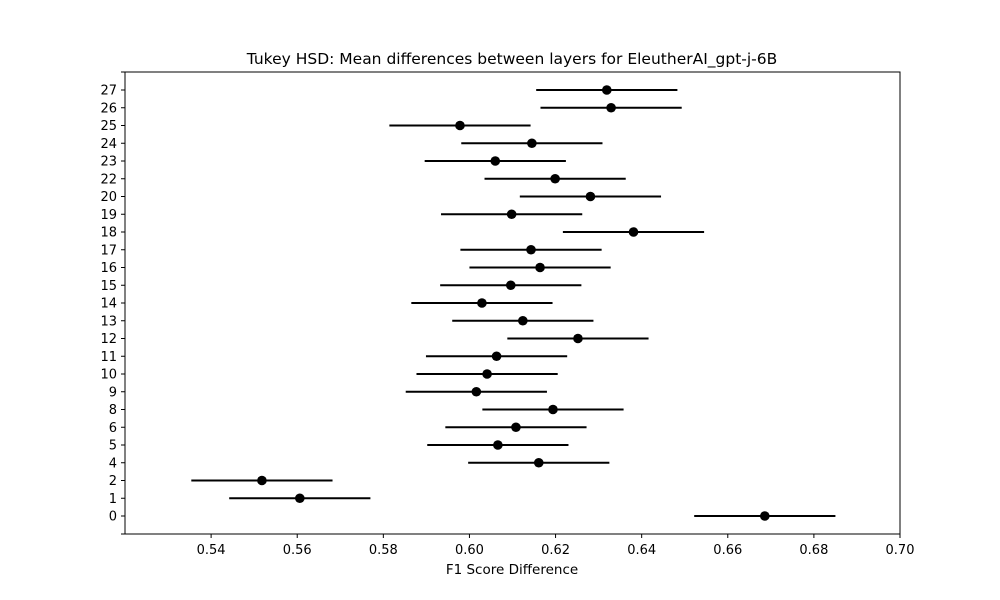 This screenshot has width=1000, height=600. Describe the element at coordinates (900, 550) in the screenshot. I see `x-tick-label: 0.70` at that location.